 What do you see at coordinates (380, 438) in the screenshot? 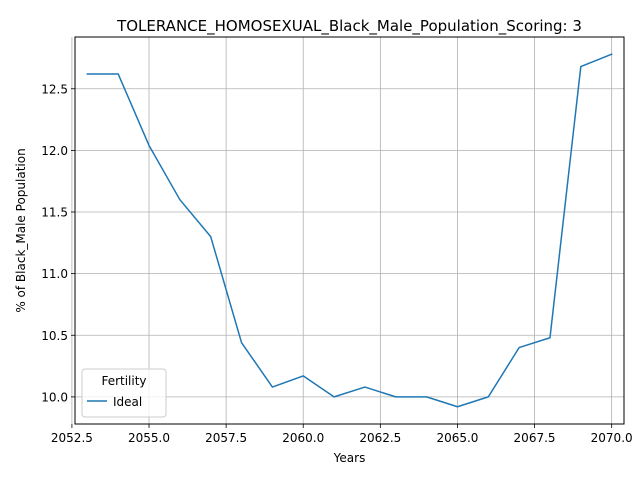
I see `x-tick-label: 2062.5` at bounding box center [380, 438].